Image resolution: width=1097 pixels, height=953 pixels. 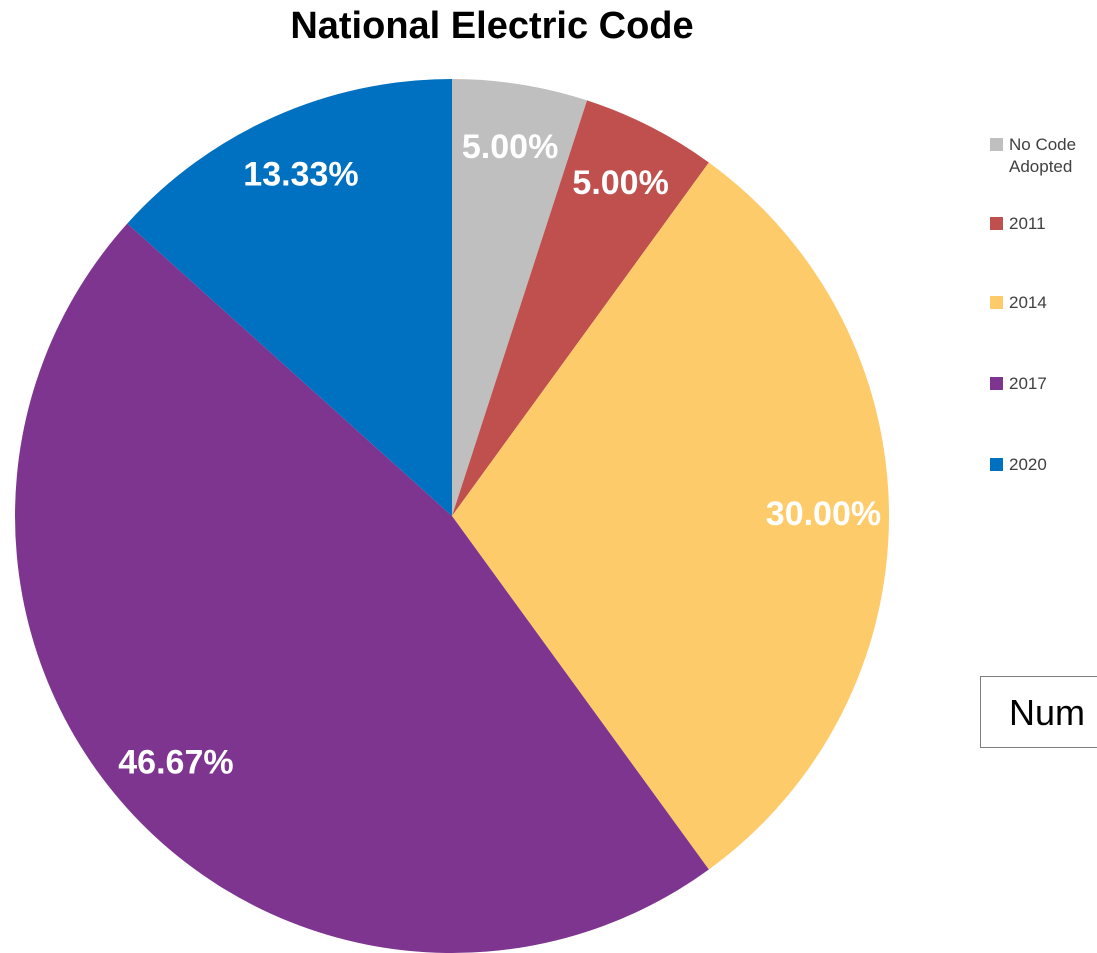 I want to click on legend-item: 2014, so click(x=1040, y=303).